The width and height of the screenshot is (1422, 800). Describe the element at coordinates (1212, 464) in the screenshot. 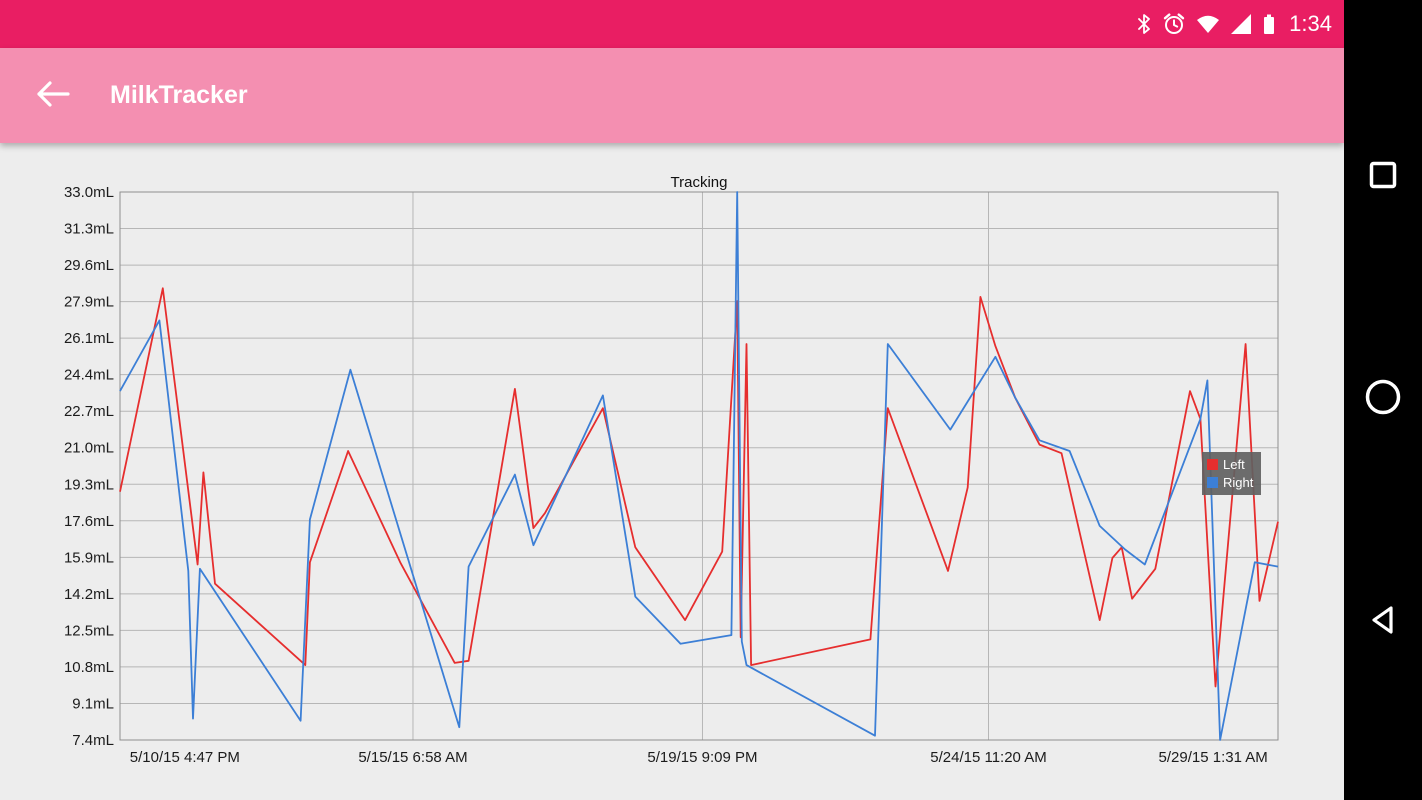

I see `left-swatch-icon` at that location.